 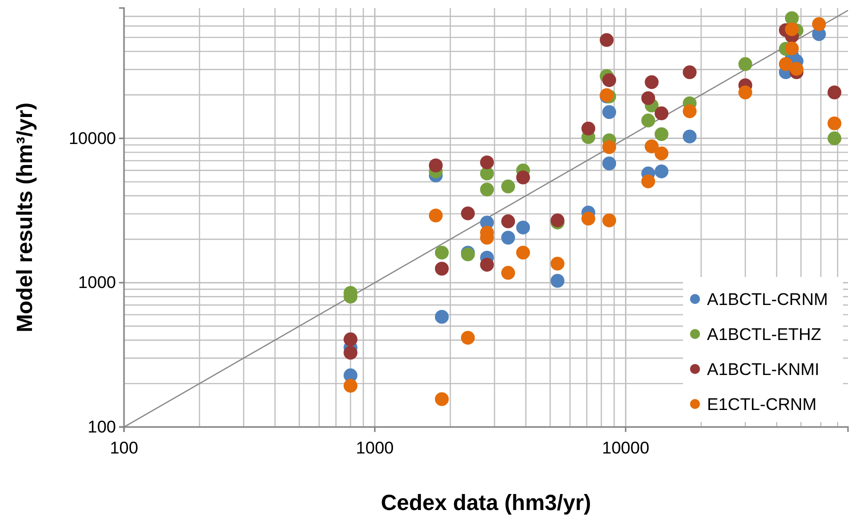 I want to click on legend-label: A1BCTL-CRNM, so click(x=767, y=299).